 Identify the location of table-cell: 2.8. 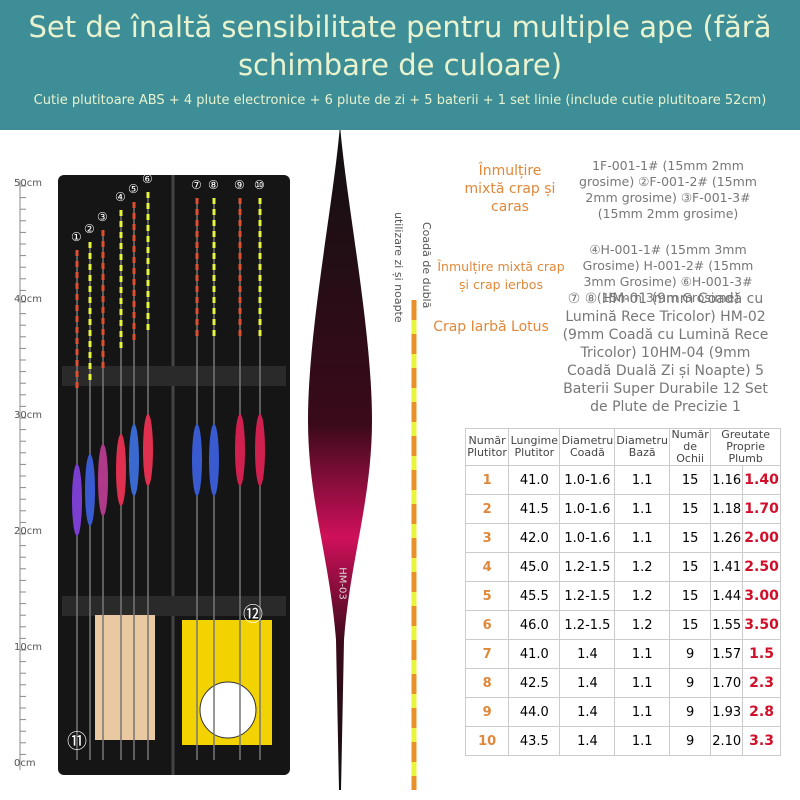
(761, 712).